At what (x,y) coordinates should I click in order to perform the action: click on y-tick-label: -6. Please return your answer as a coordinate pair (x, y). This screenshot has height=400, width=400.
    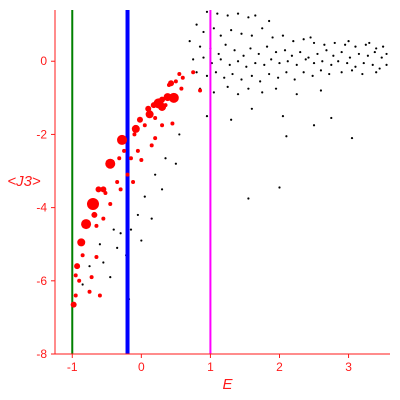
    Looking at the image, I should click on (41, 281).